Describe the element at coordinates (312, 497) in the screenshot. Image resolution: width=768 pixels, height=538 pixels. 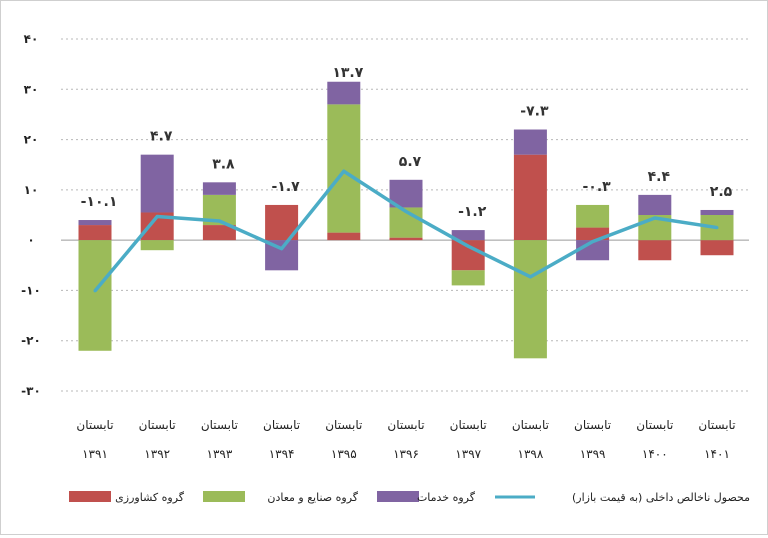
I see `legend-label: گروه صنایع و معادن` at that location.